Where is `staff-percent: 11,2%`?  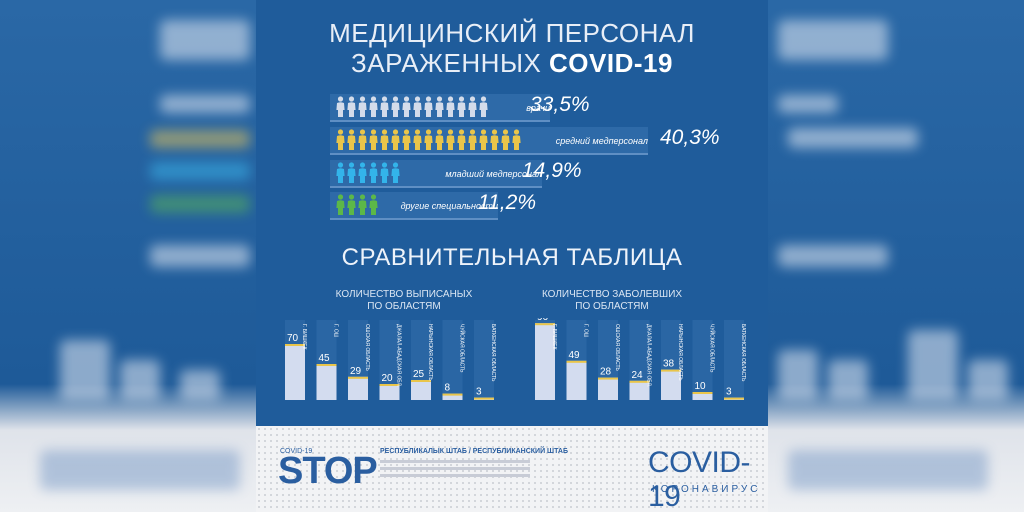
staff-percent: 11,2% is located at coordinates (507, 202).